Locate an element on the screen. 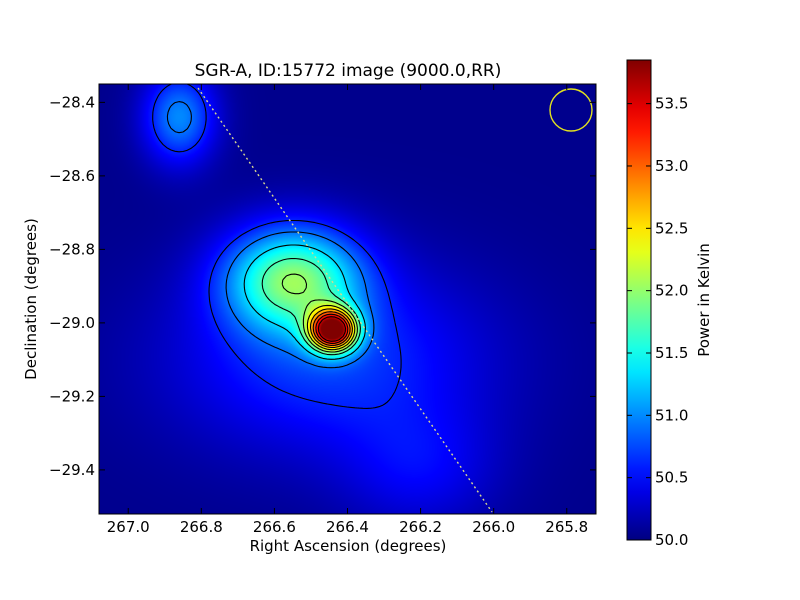 This screenshot has height=600, width=800. x-tick-label: 265.8 is located at coordinates (566, 527).